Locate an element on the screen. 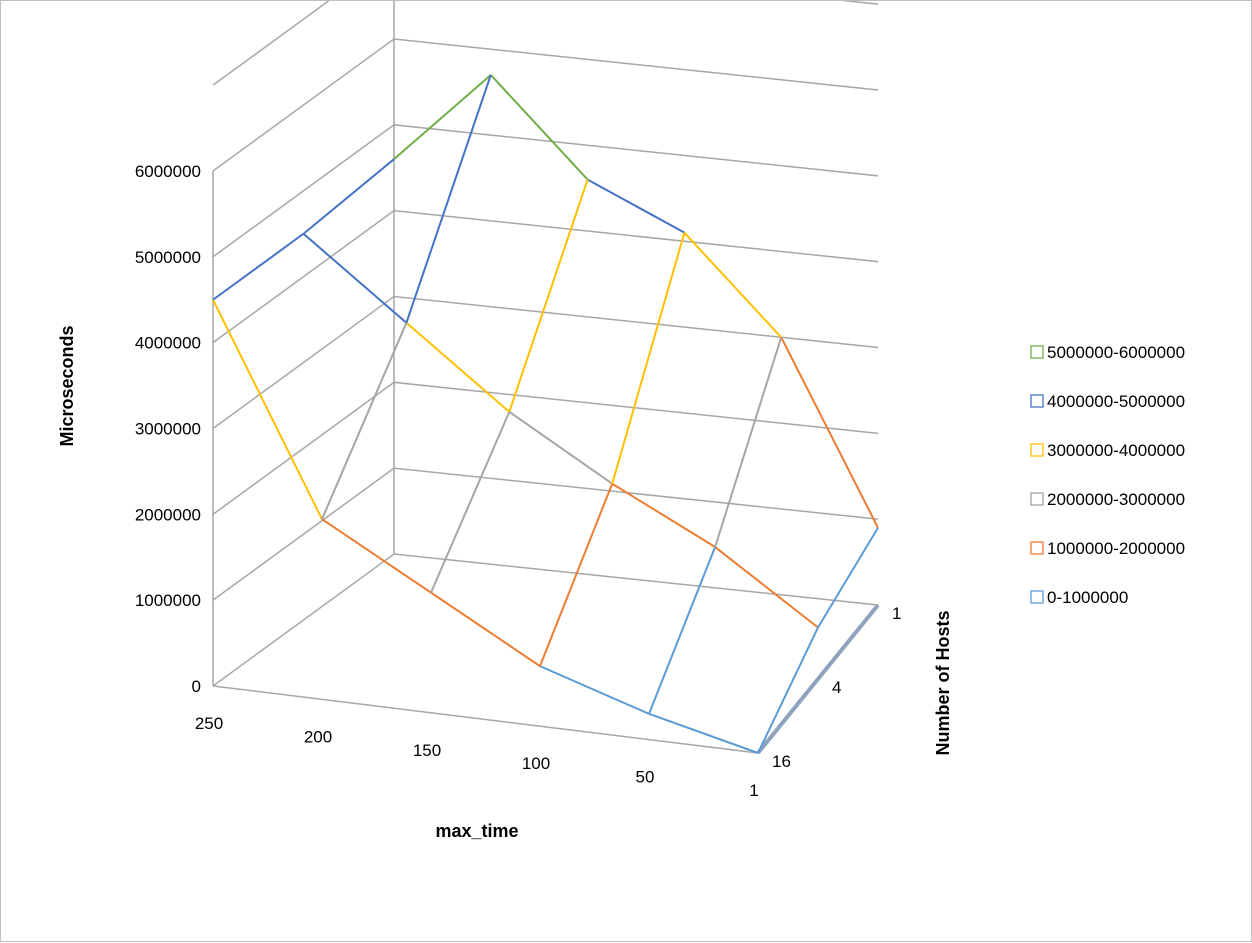 The height and width of the screenshot is (943, 1252). y-axis-ticks: 1 4 16 is located at coordinates (836, 687).